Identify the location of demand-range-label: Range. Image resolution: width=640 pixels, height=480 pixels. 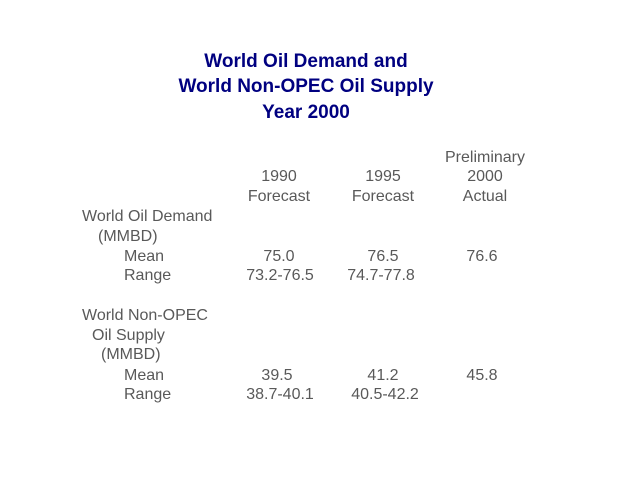
(148, 275).